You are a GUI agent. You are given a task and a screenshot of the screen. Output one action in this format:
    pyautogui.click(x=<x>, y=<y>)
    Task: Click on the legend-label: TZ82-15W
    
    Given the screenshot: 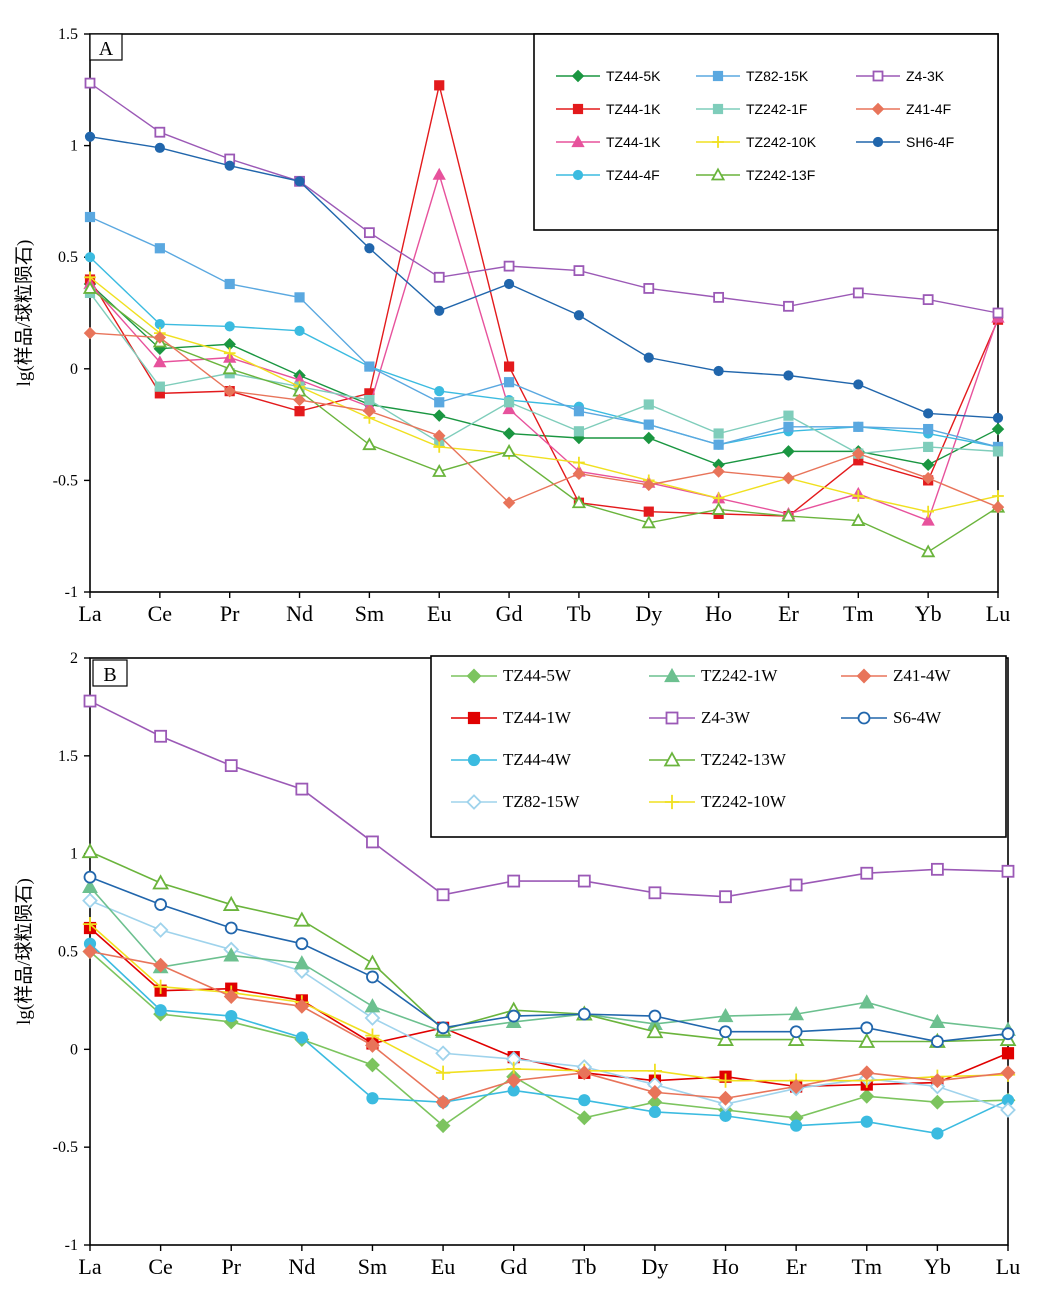 What is the action you would take?
    pyautogui.click(x=541, y=801)
    